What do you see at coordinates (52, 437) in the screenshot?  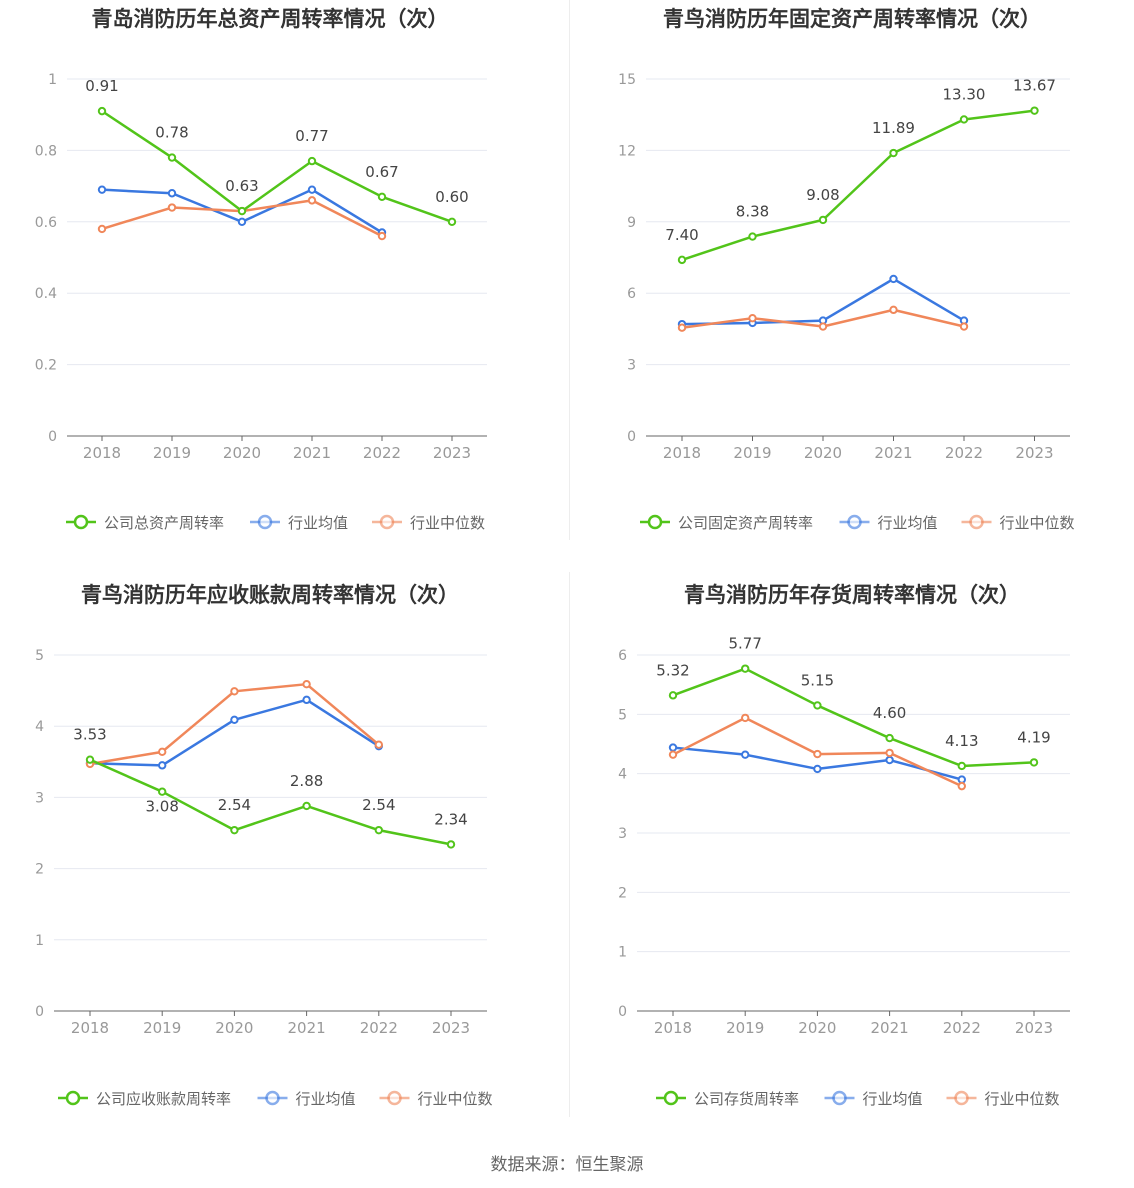 I see `y-tick-label: 0` at bounding box center [52, 437].